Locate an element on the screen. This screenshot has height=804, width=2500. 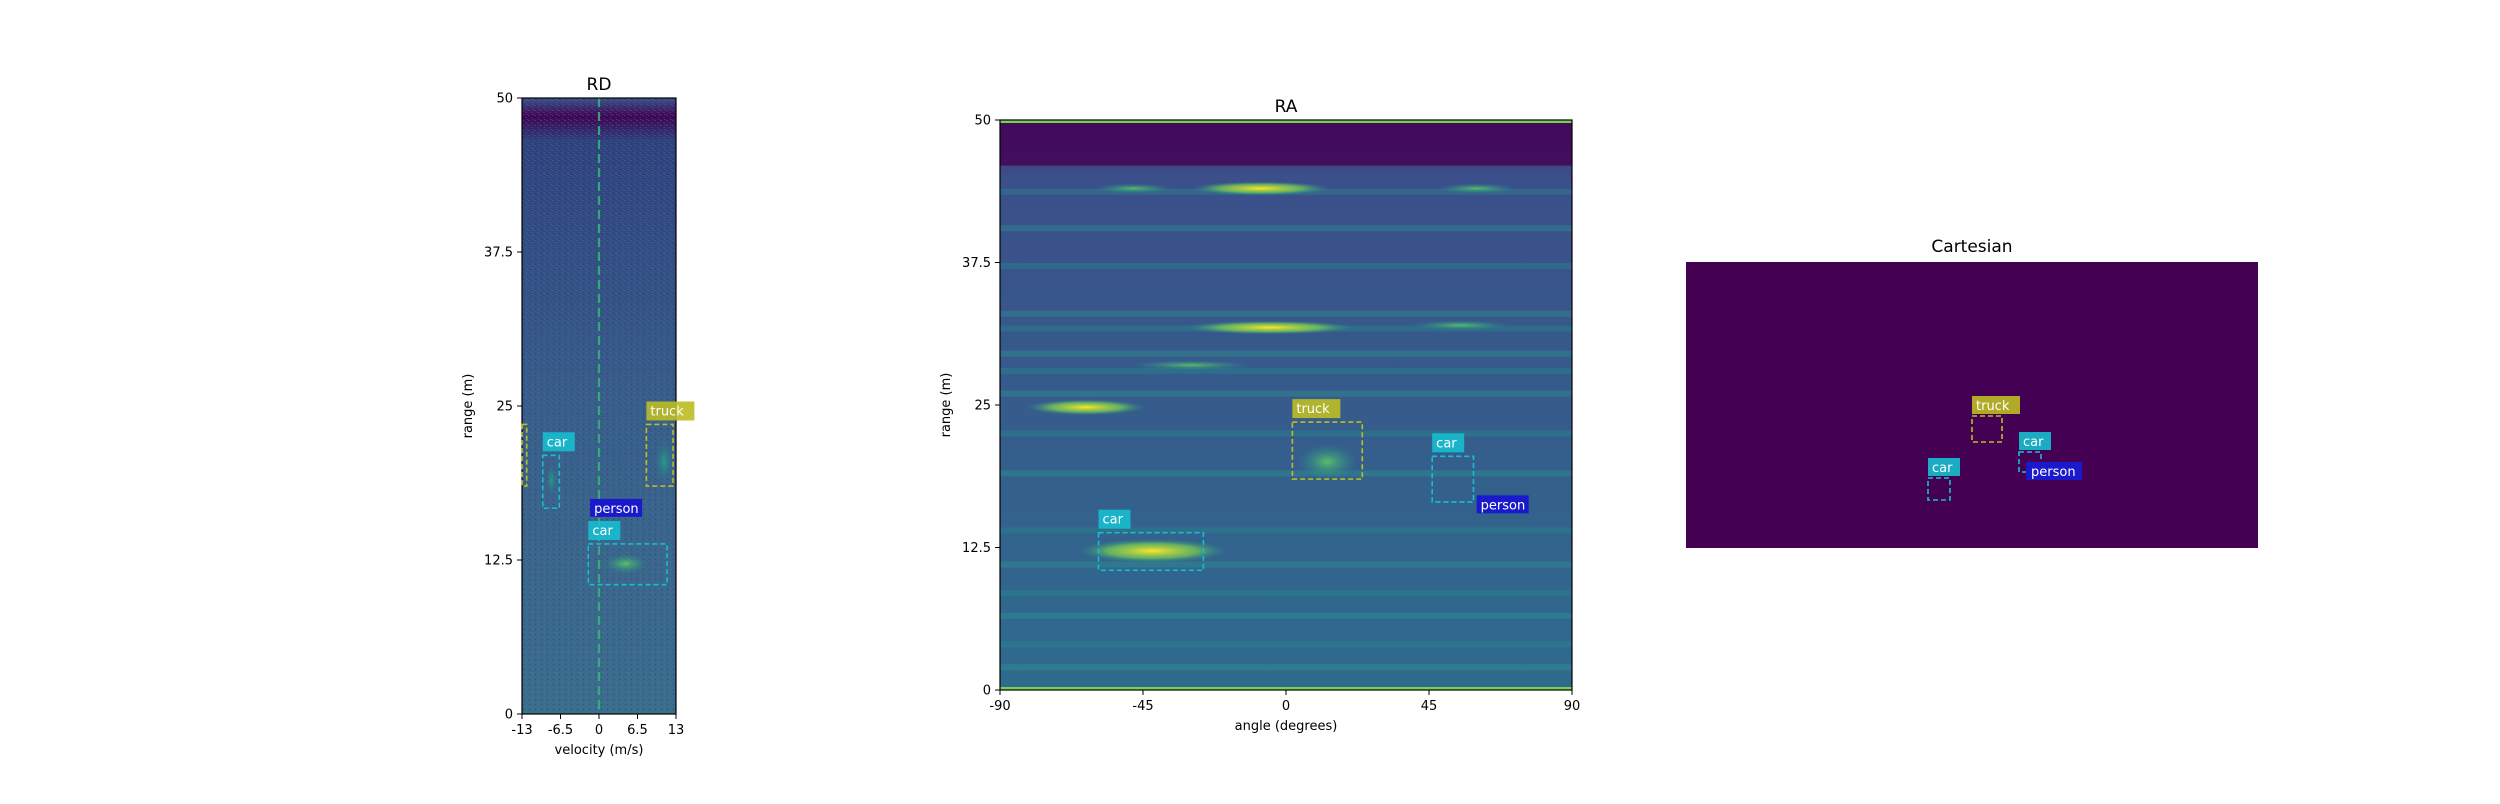
ra-truck-label-bg is located at coordinates (1316, 409).